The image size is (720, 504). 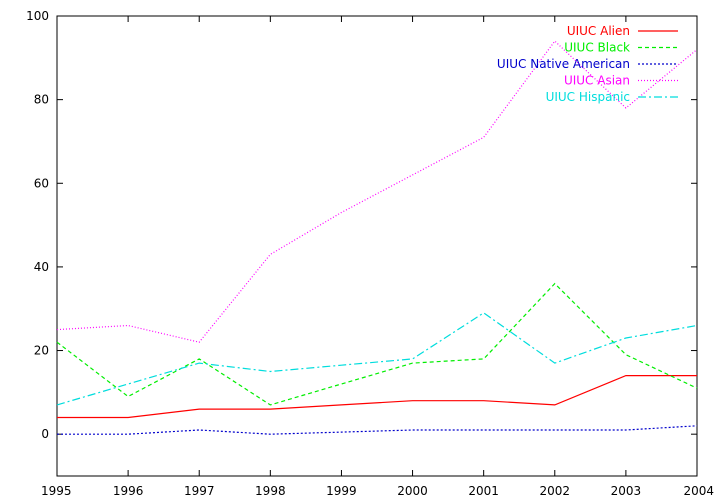 I want to click on y-tick-label: 20, so click(x=41, y=351).